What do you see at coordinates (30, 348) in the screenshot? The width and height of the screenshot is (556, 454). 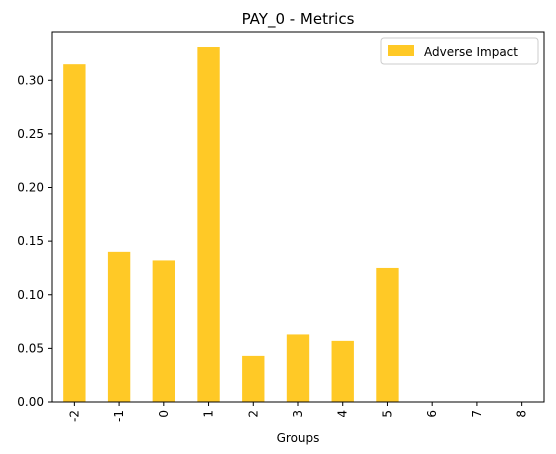 I see `y-tick-label: 0.05` at bounding box center [30, 348].